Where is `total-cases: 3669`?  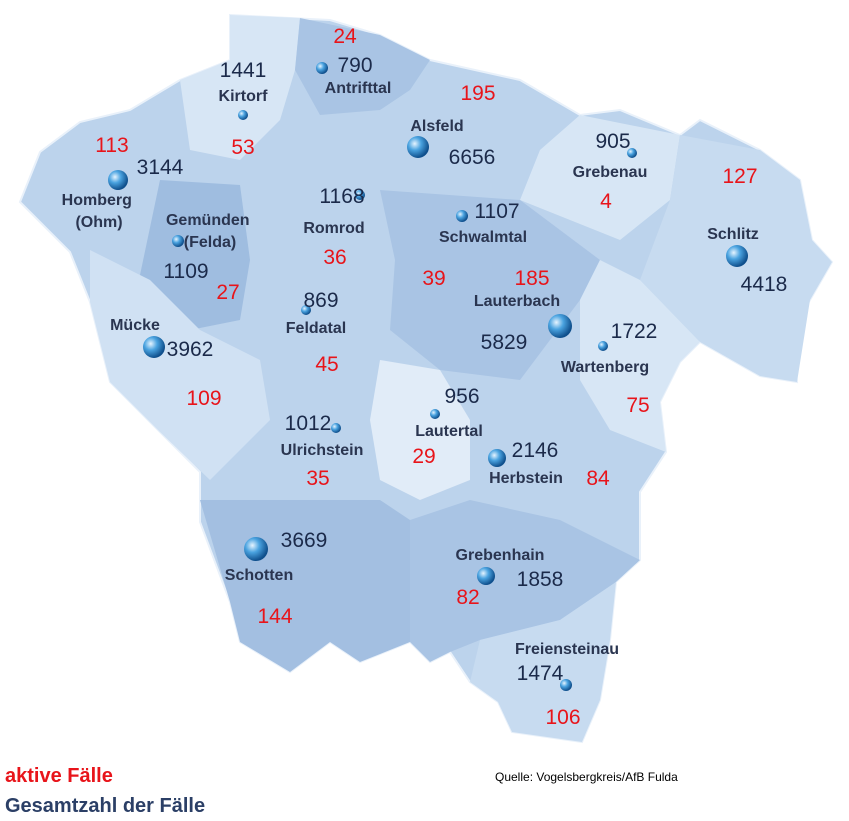
total-cases: 3669 is located at coordinates (304, 540).